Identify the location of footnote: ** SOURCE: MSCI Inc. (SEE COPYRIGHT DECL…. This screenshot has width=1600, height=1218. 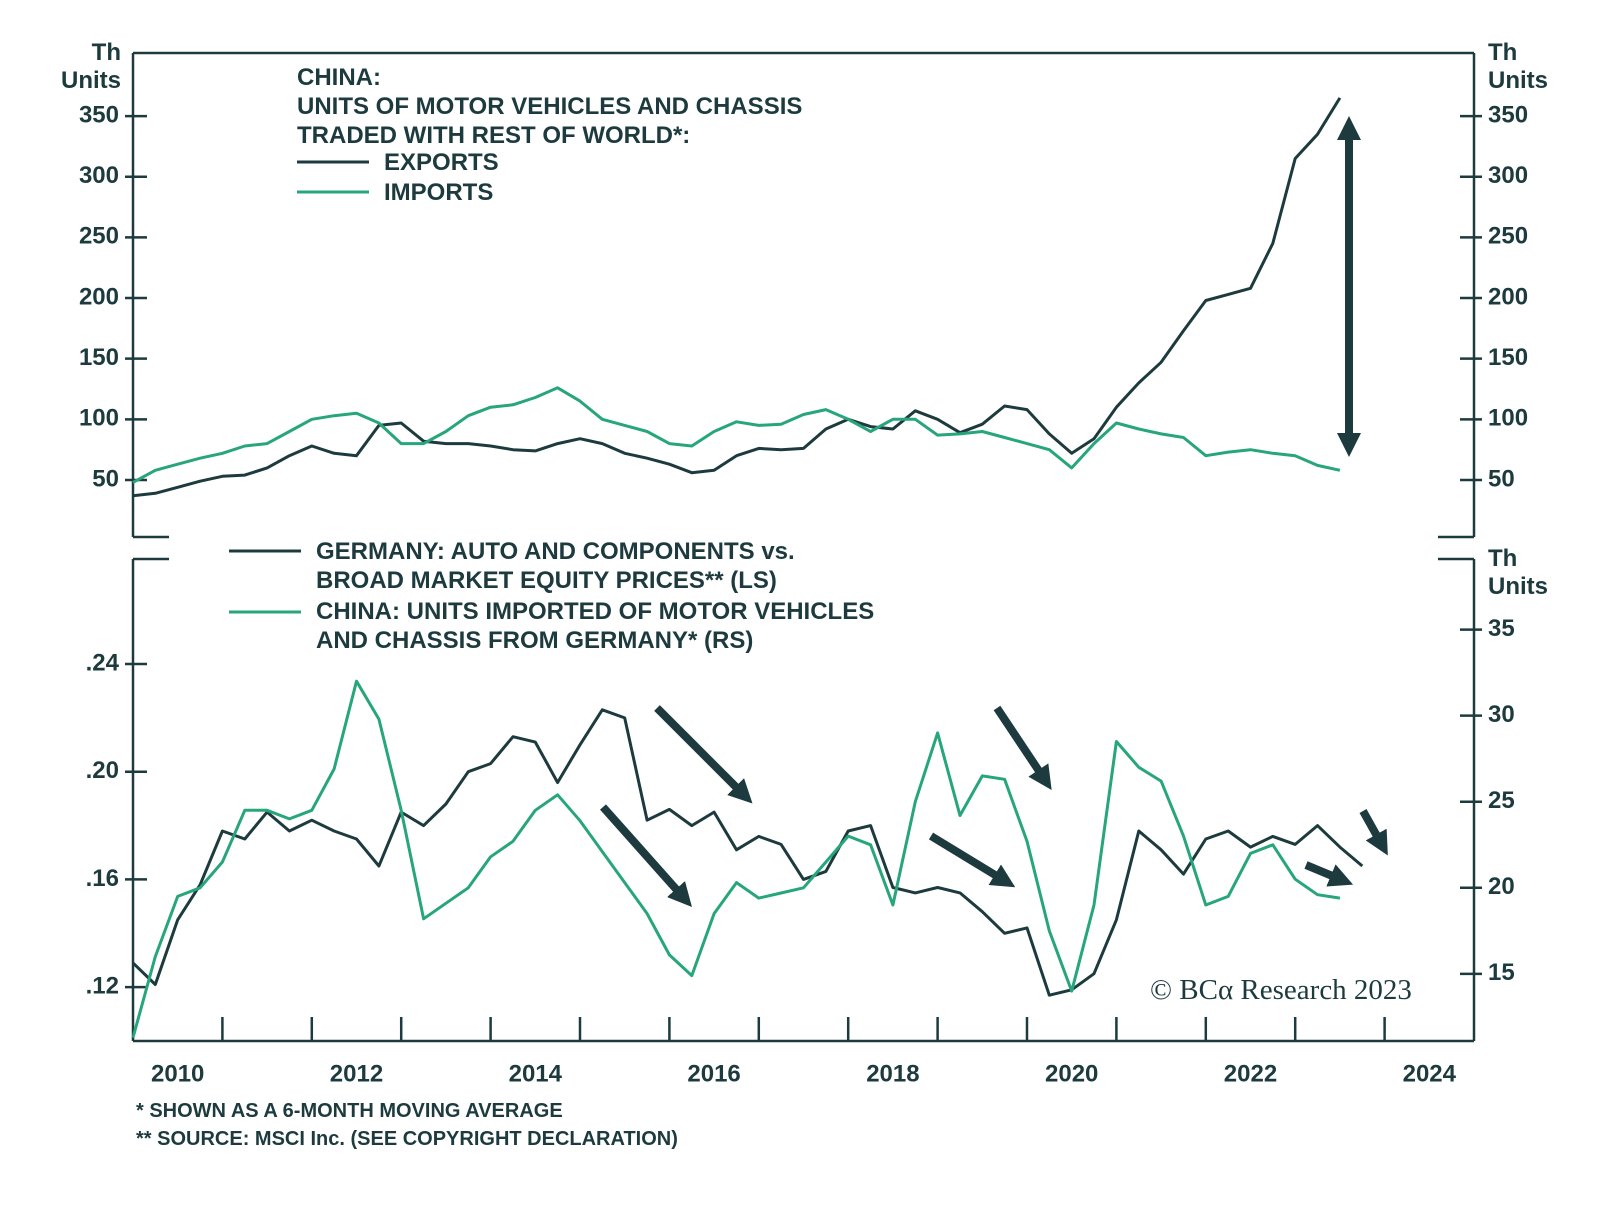
(407, 1139).